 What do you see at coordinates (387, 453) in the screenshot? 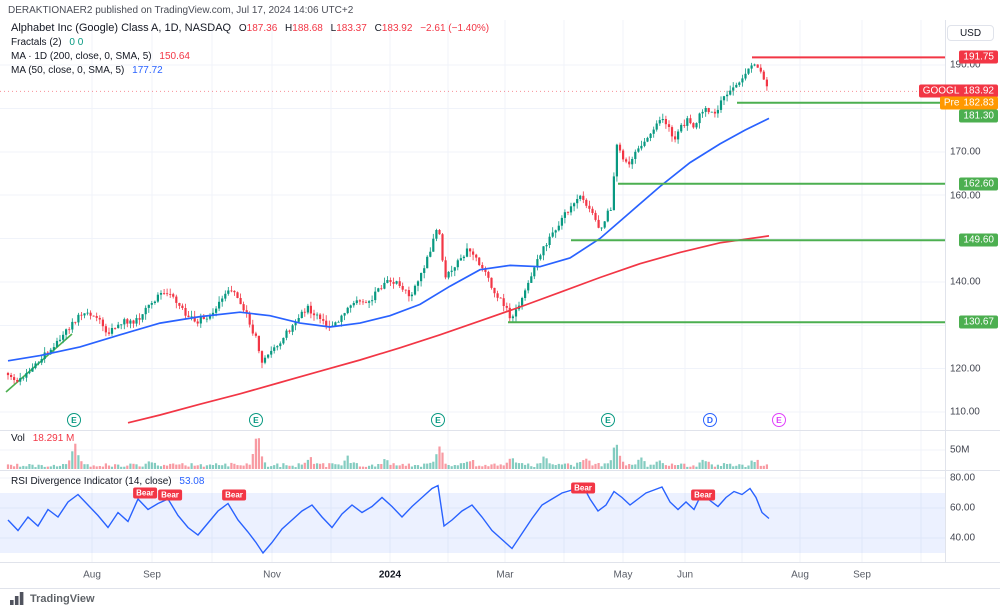
I see `volume-bars-layer` at bounding box center [387, 453].